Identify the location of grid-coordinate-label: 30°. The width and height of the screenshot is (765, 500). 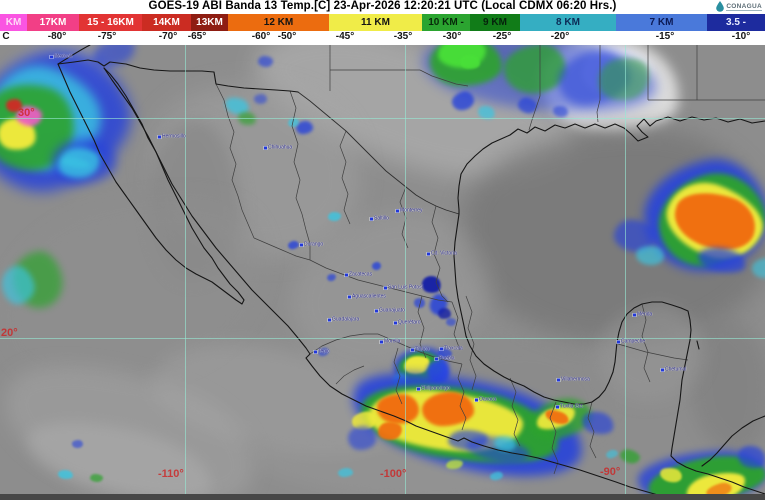
(26, 113).